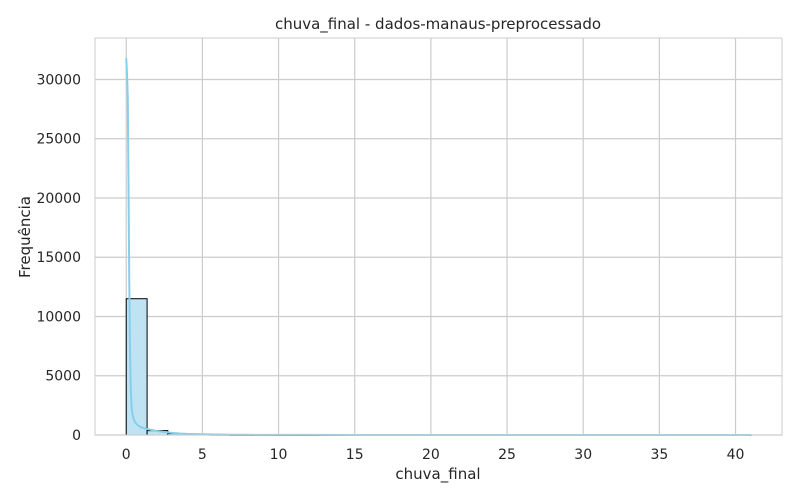 The height and width of the screenshot is (504, 800). I want to click on y-tick-label: 25000, so click(58, 140).